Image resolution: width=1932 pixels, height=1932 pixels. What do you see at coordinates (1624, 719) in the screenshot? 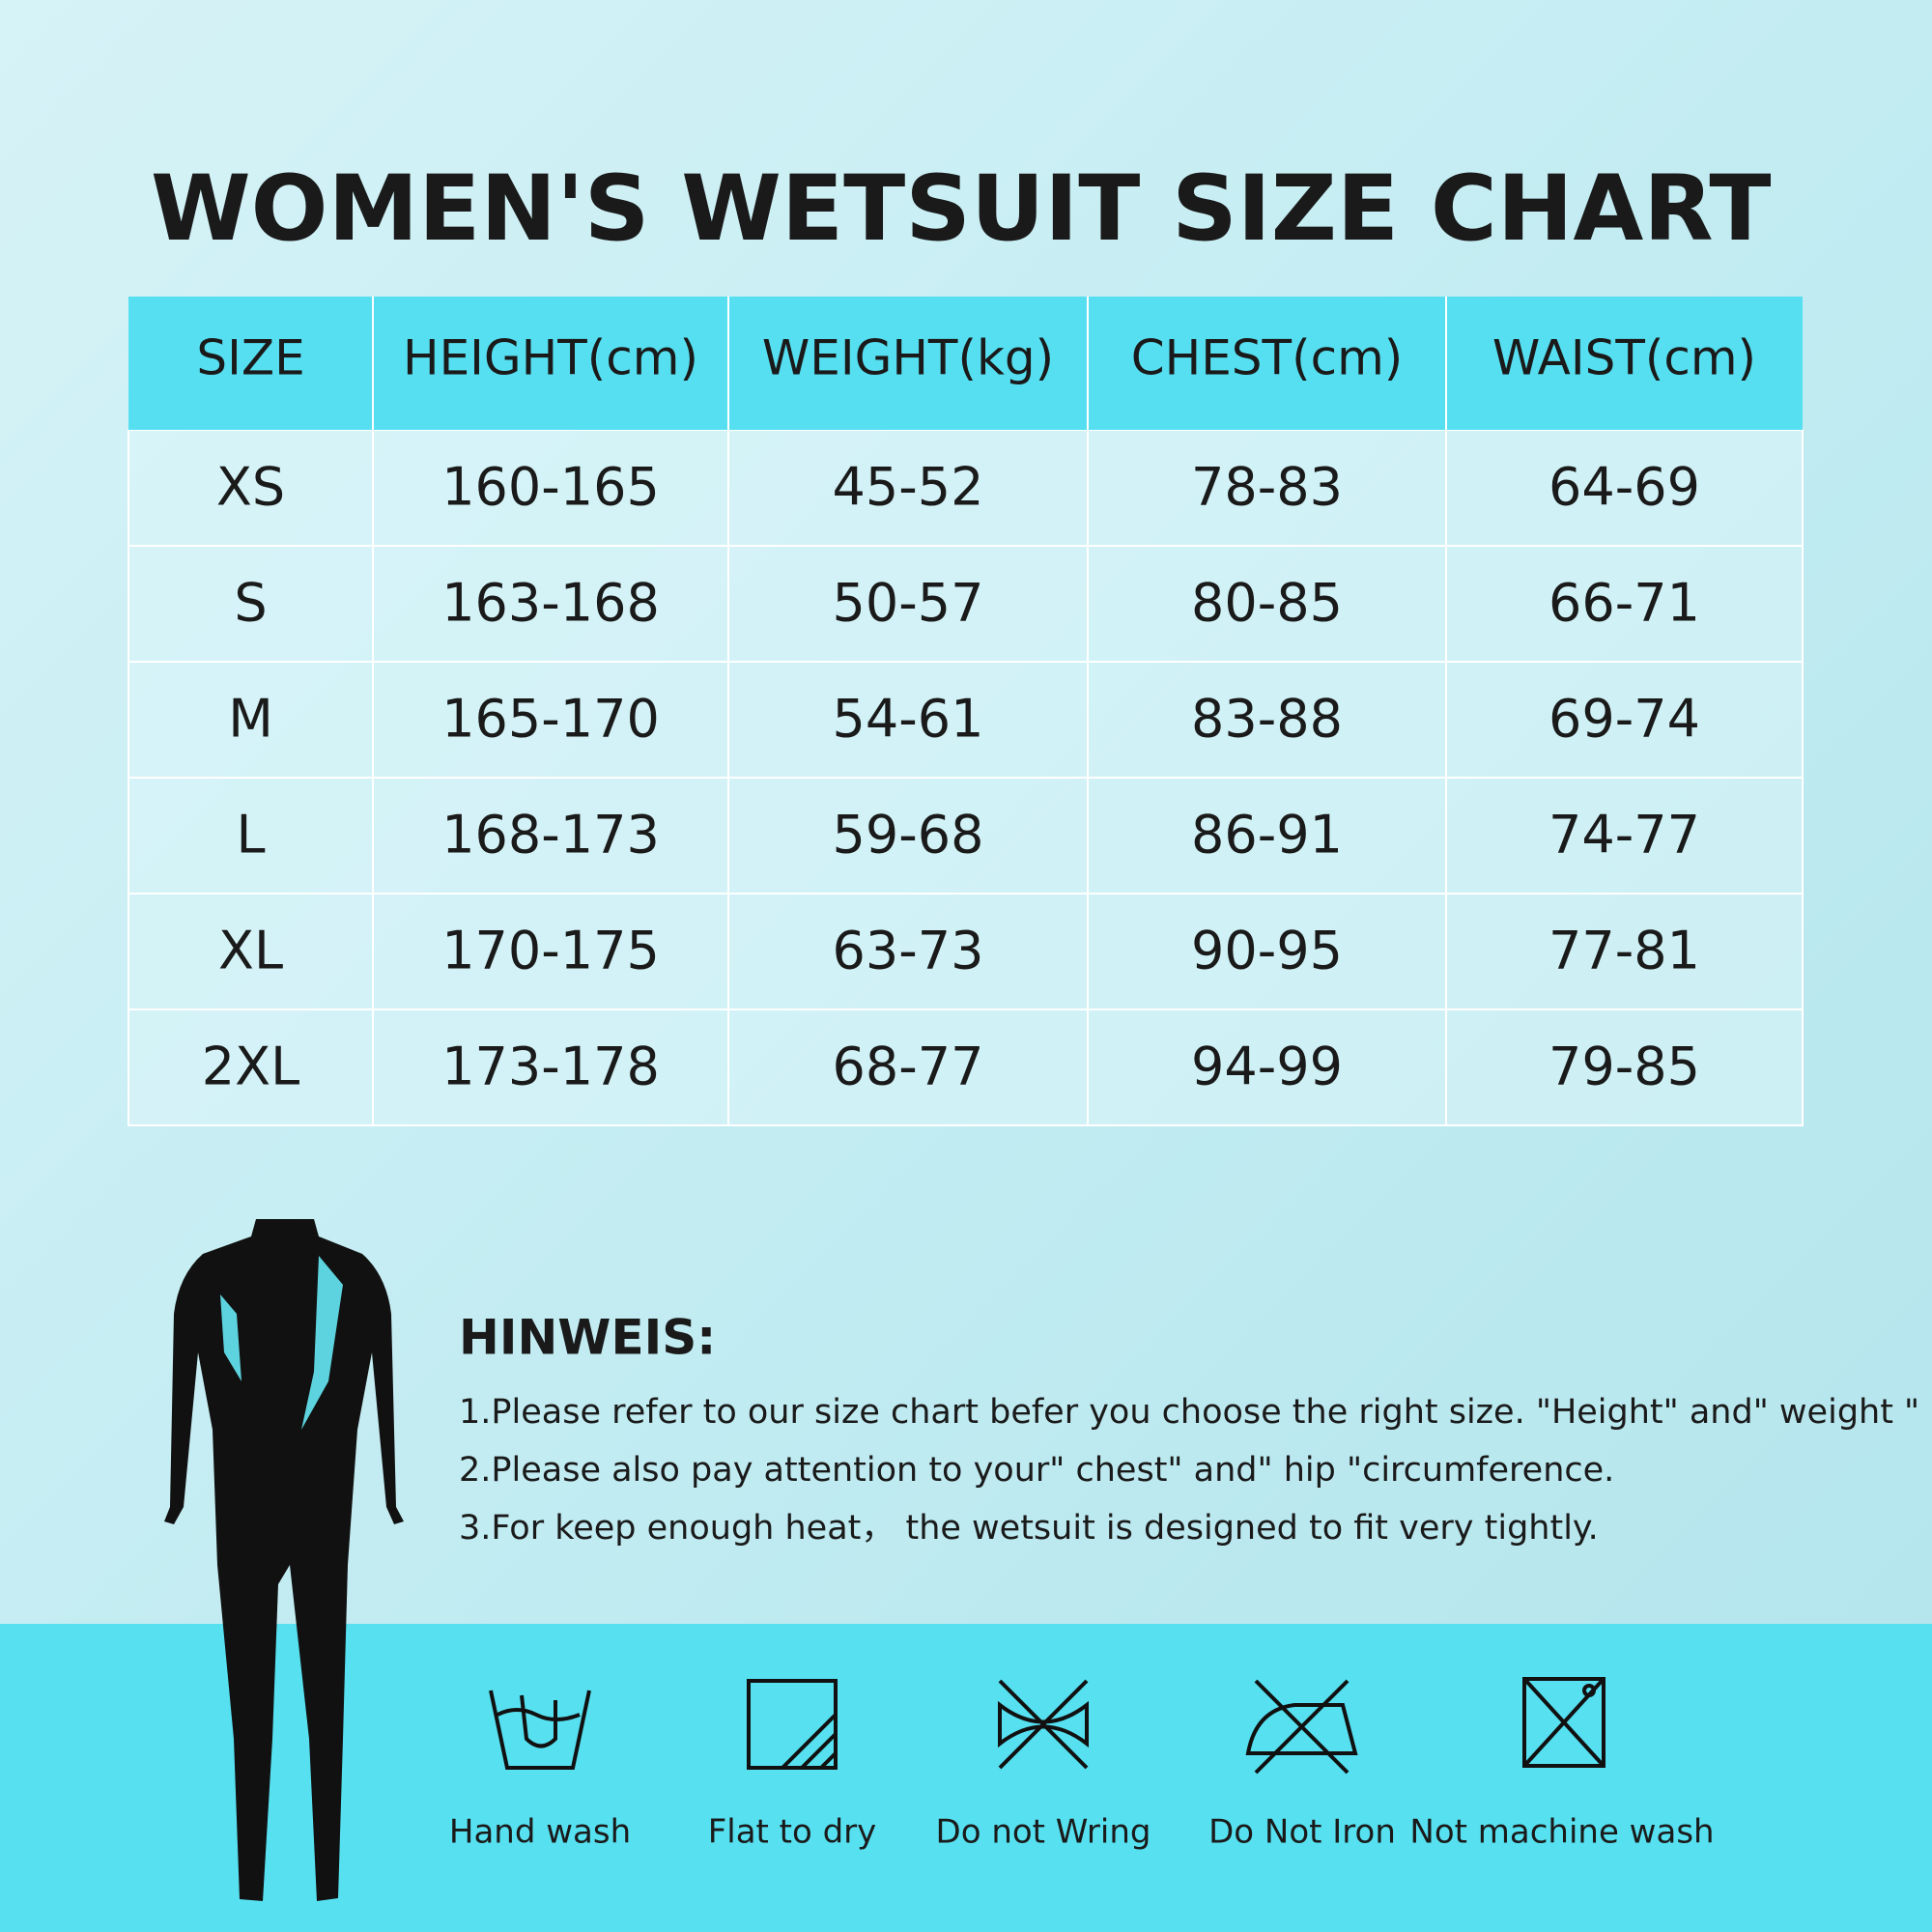
I see `table-cell: 69-74` at bounding box center [1624, 719].